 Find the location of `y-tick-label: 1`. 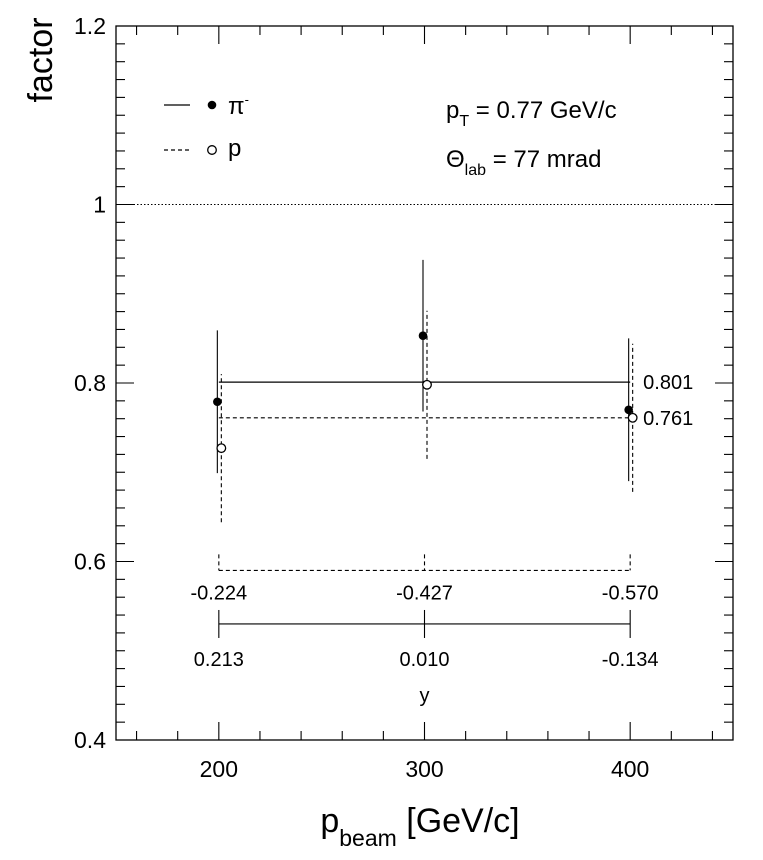

y-tick-label: 1 is located at coordinates (99, 205).